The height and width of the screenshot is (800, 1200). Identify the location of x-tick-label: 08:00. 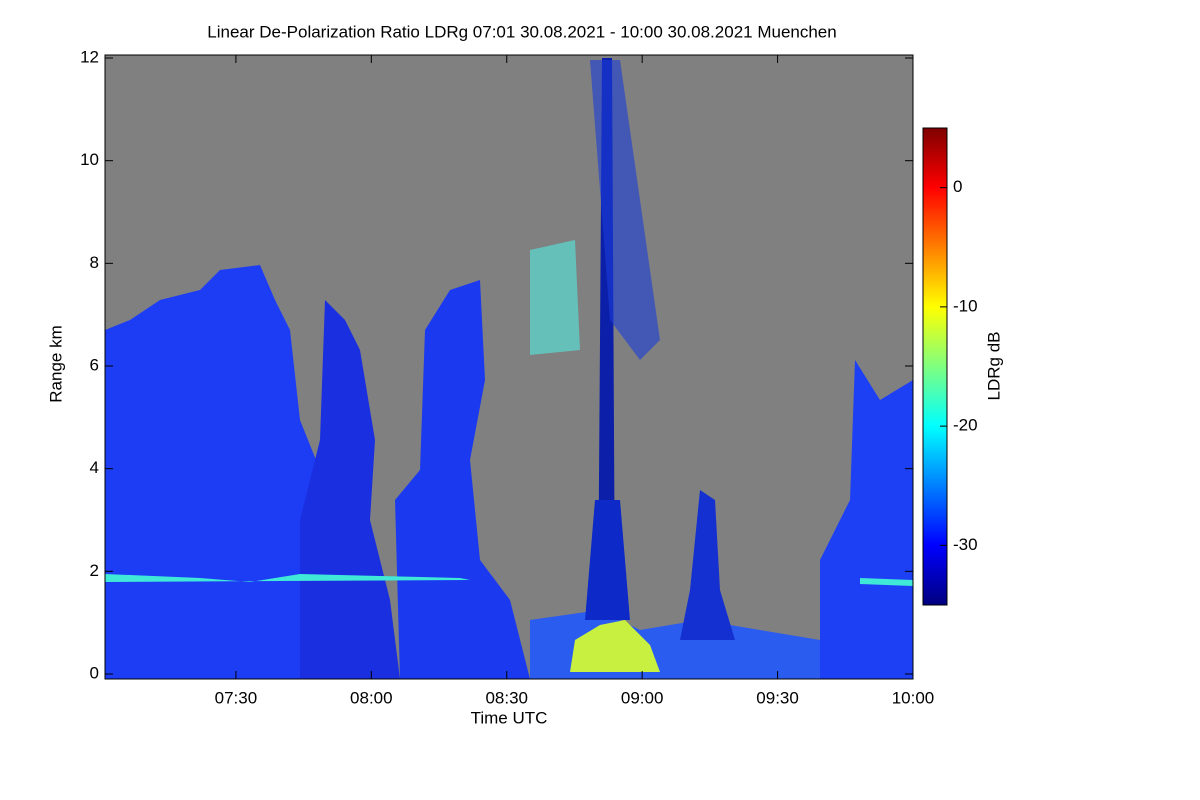
(371, 697).